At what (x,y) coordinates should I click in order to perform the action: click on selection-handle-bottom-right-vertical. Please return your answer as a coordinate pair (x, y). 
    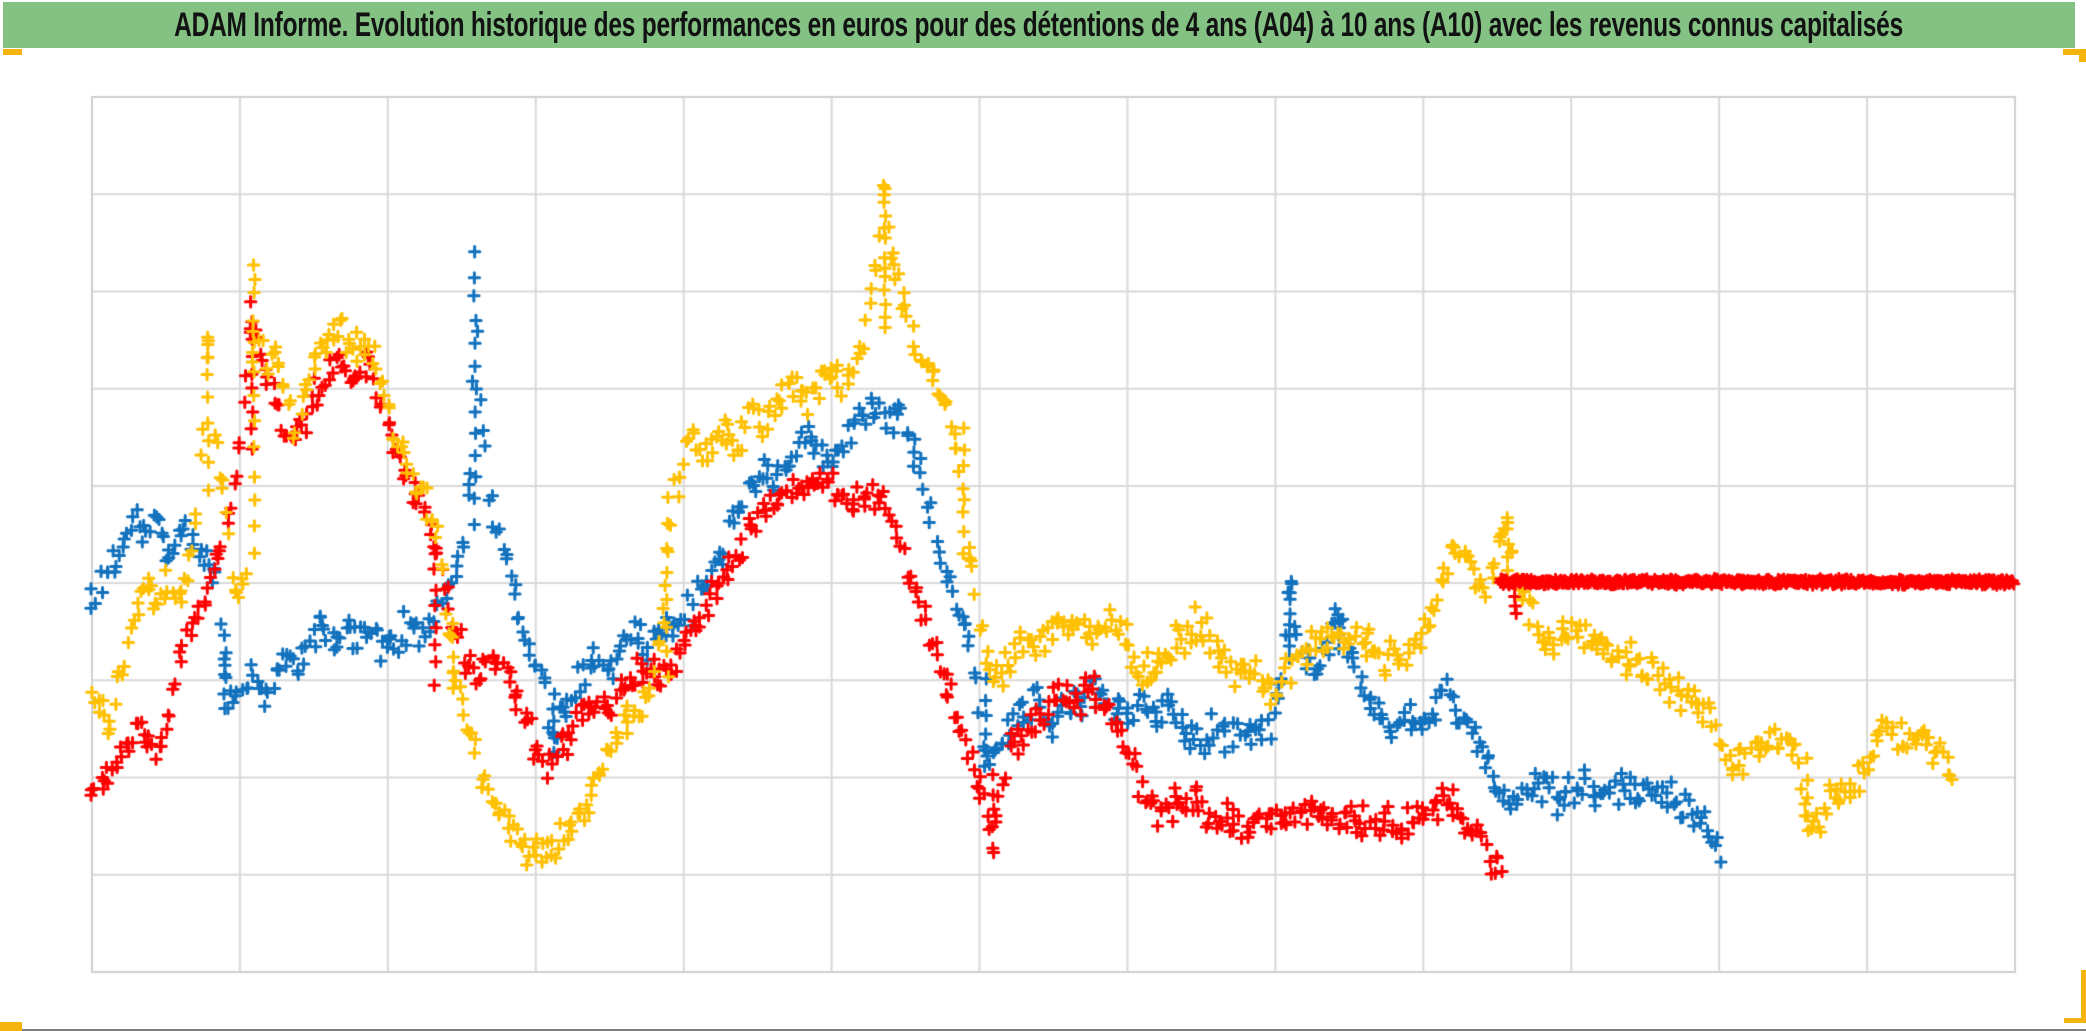
    Looking at the image, I should click on (2083, 996).